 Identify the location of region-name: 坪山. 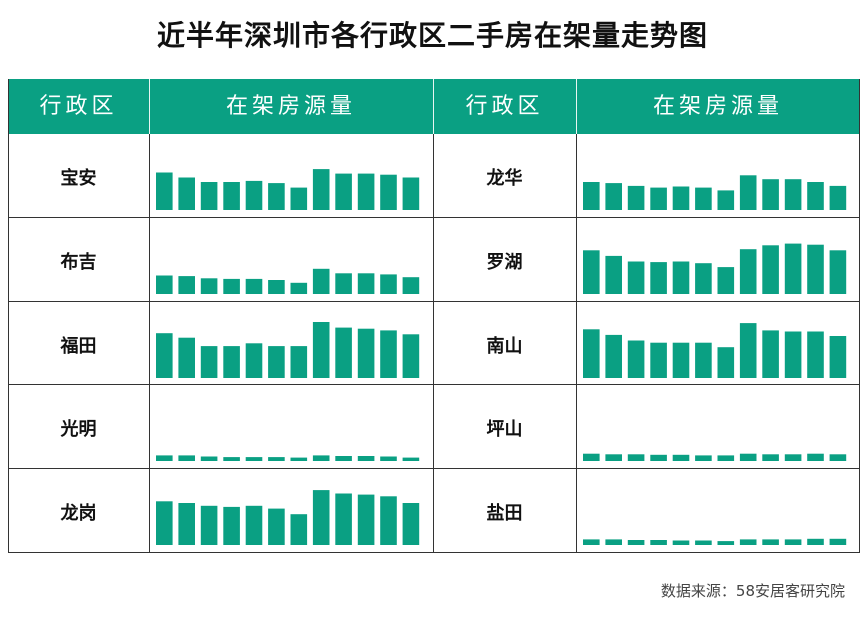
(504, 430).